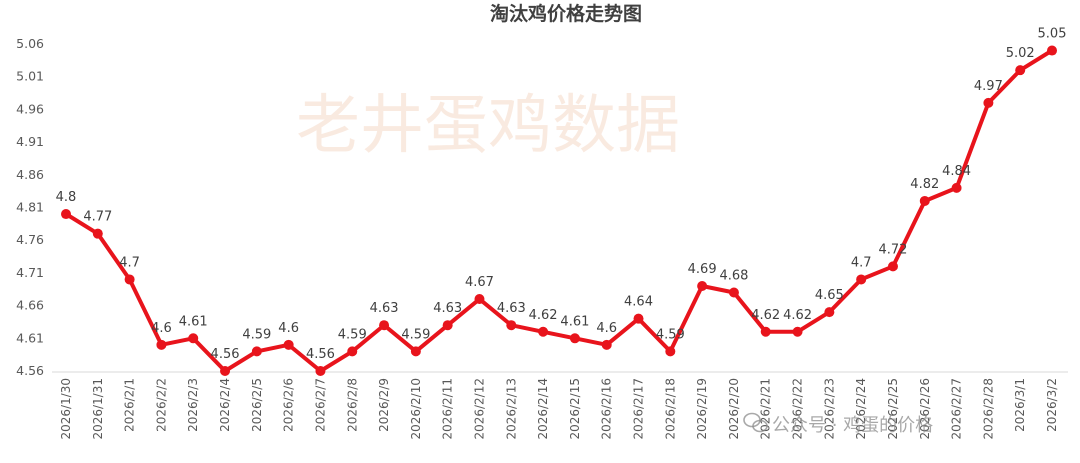 The image size is (1080, 463). Describe the element at coordinates (638, 302) in the screenshot. I see `data-label: 4.64` at that location.